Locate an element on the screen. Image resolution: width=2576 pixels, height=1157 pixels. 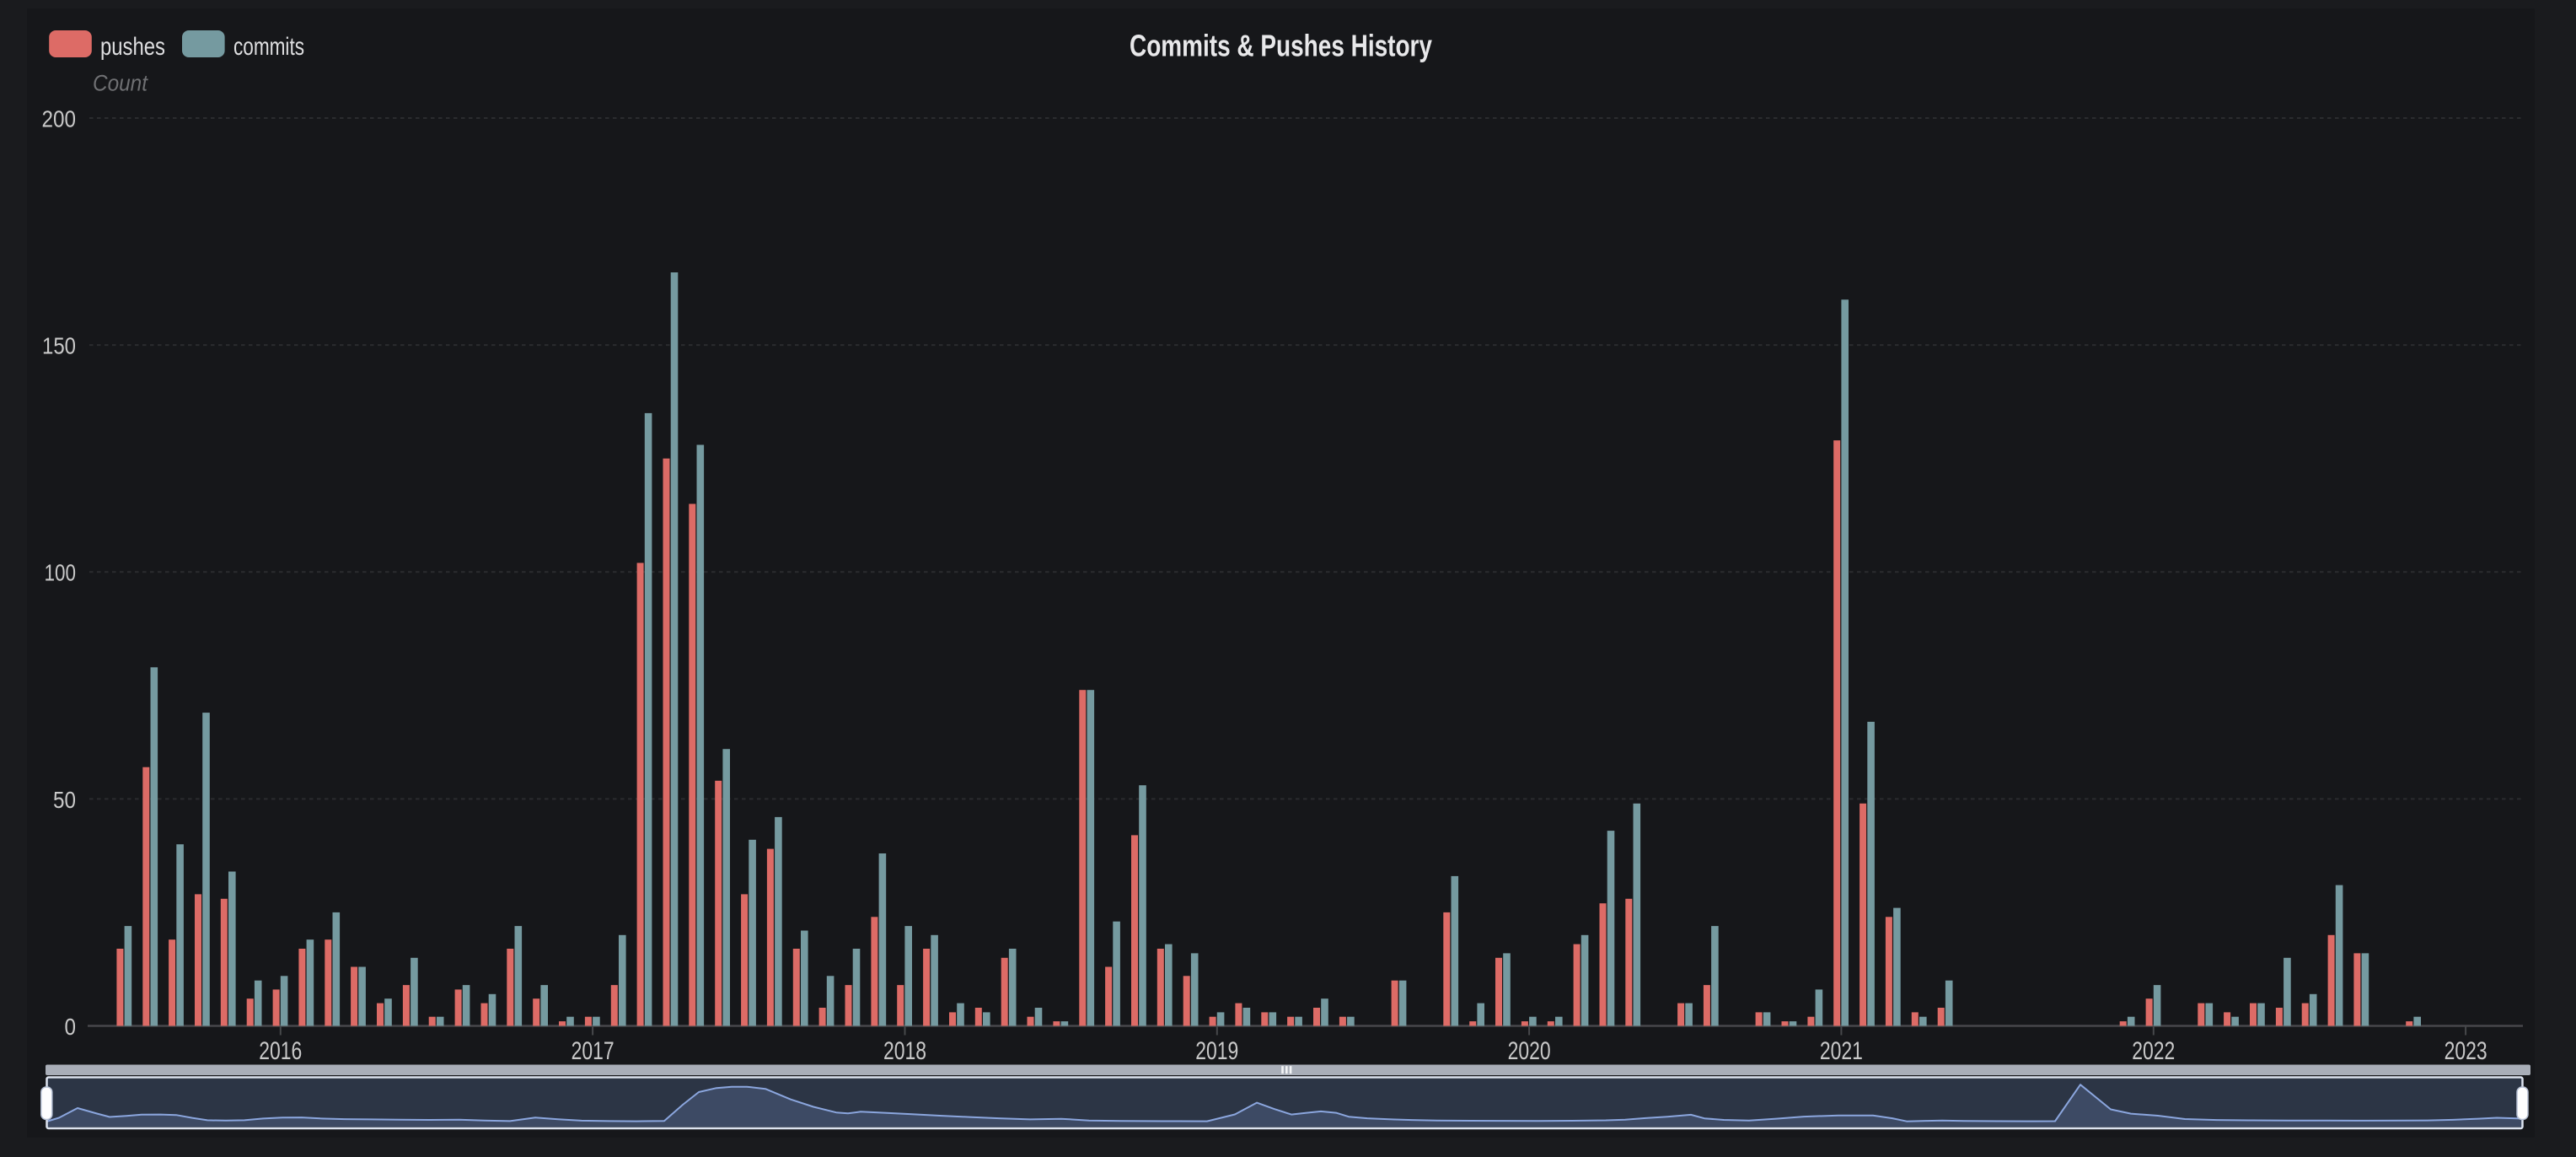
svg-text: 200 is located at coordinates (59, 118).